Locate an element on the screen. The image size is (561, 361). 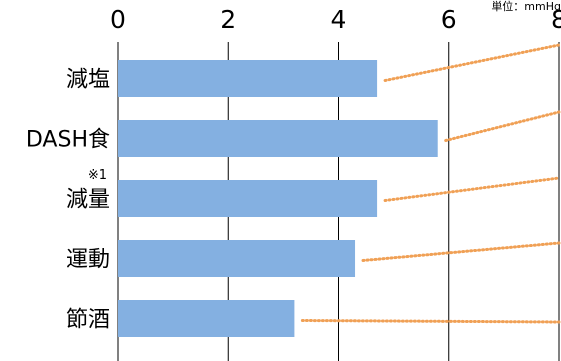
x-tick-label: 6 is located at coordinates (449, 19).